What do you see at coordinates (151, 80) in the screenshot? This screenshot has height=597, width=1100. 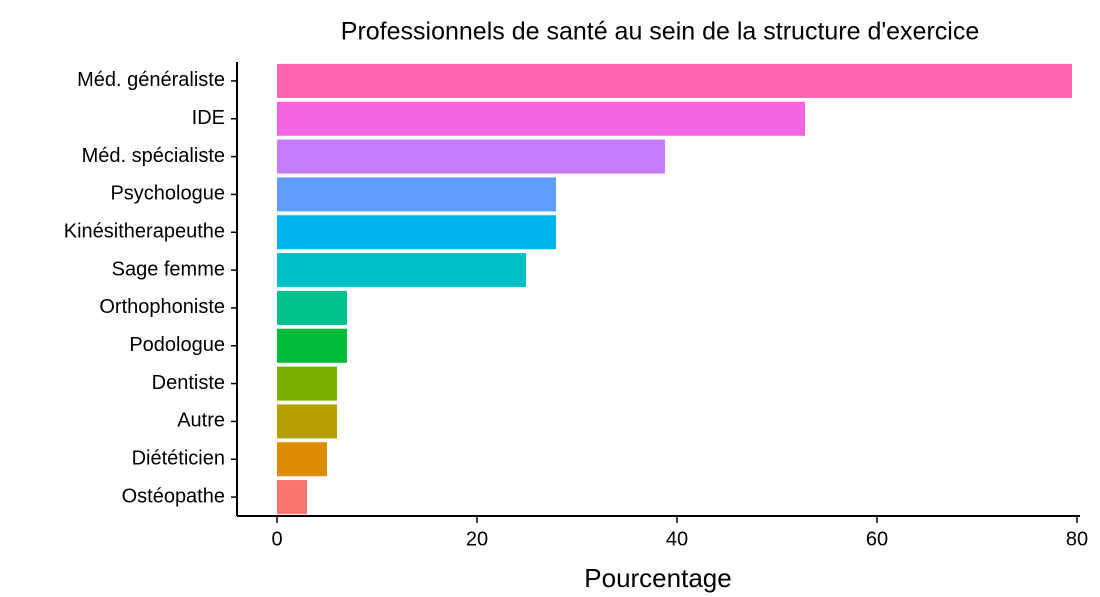 I see `y-tick-label: Méd. généraliste` at bounding box center [151, 80].